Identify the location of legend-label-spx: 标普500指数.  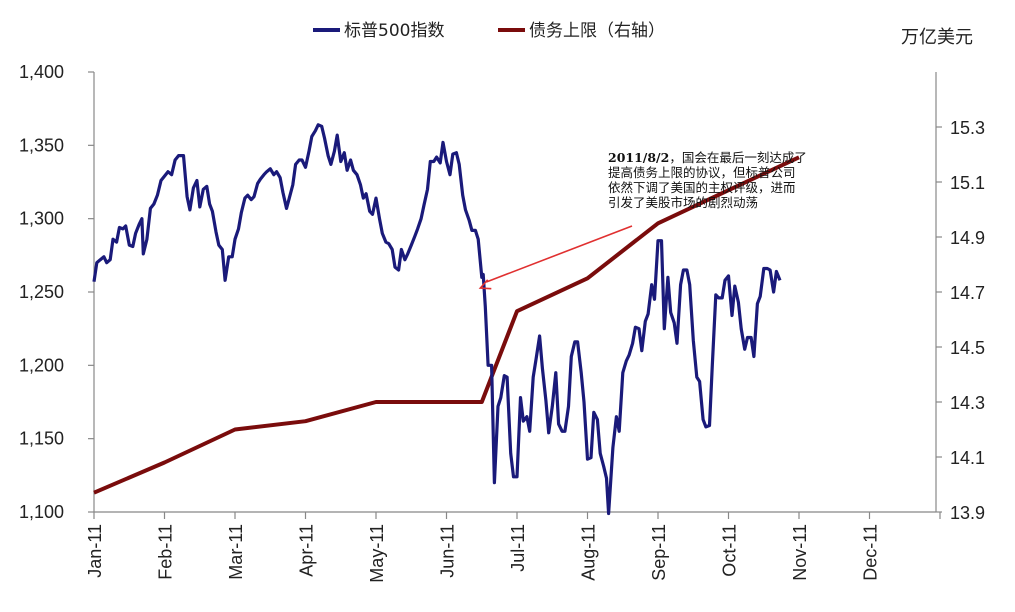
(394, 31).